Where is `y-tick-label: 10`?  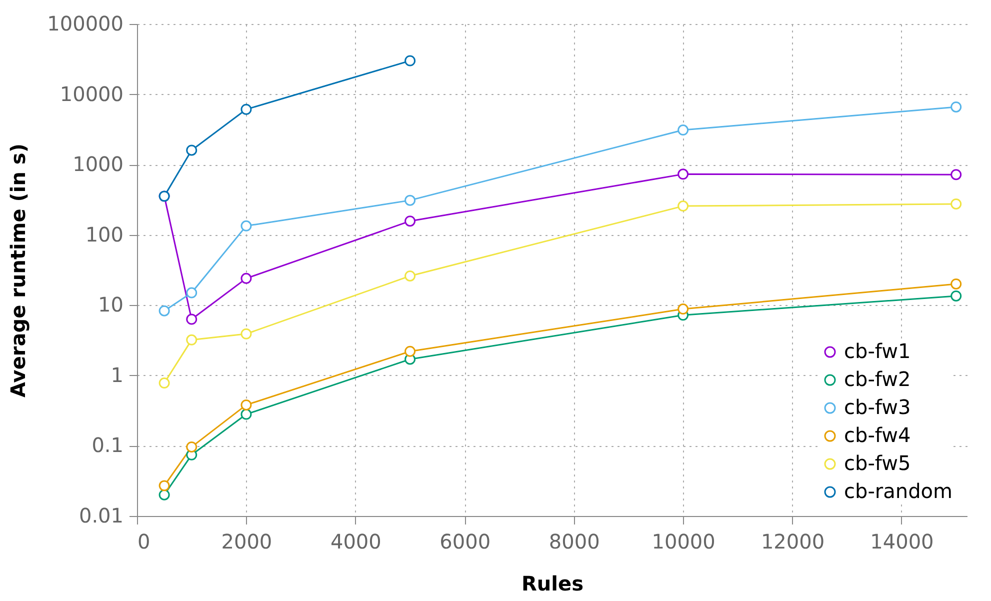 y-tick-label: 10 is located at coordinates (111, 304).